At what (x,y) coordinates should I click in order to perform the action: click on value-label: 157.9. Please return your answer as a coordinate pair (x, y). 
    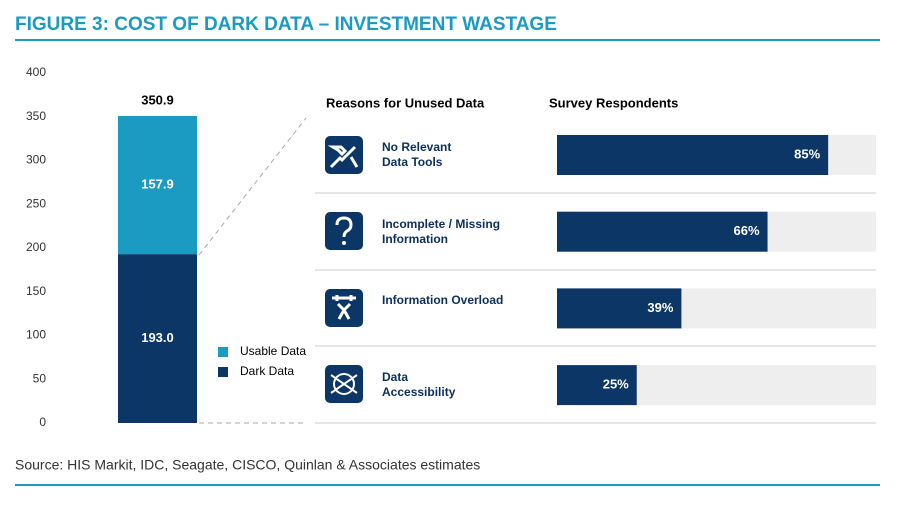
    Looking at the image, I should click on (157, 183).